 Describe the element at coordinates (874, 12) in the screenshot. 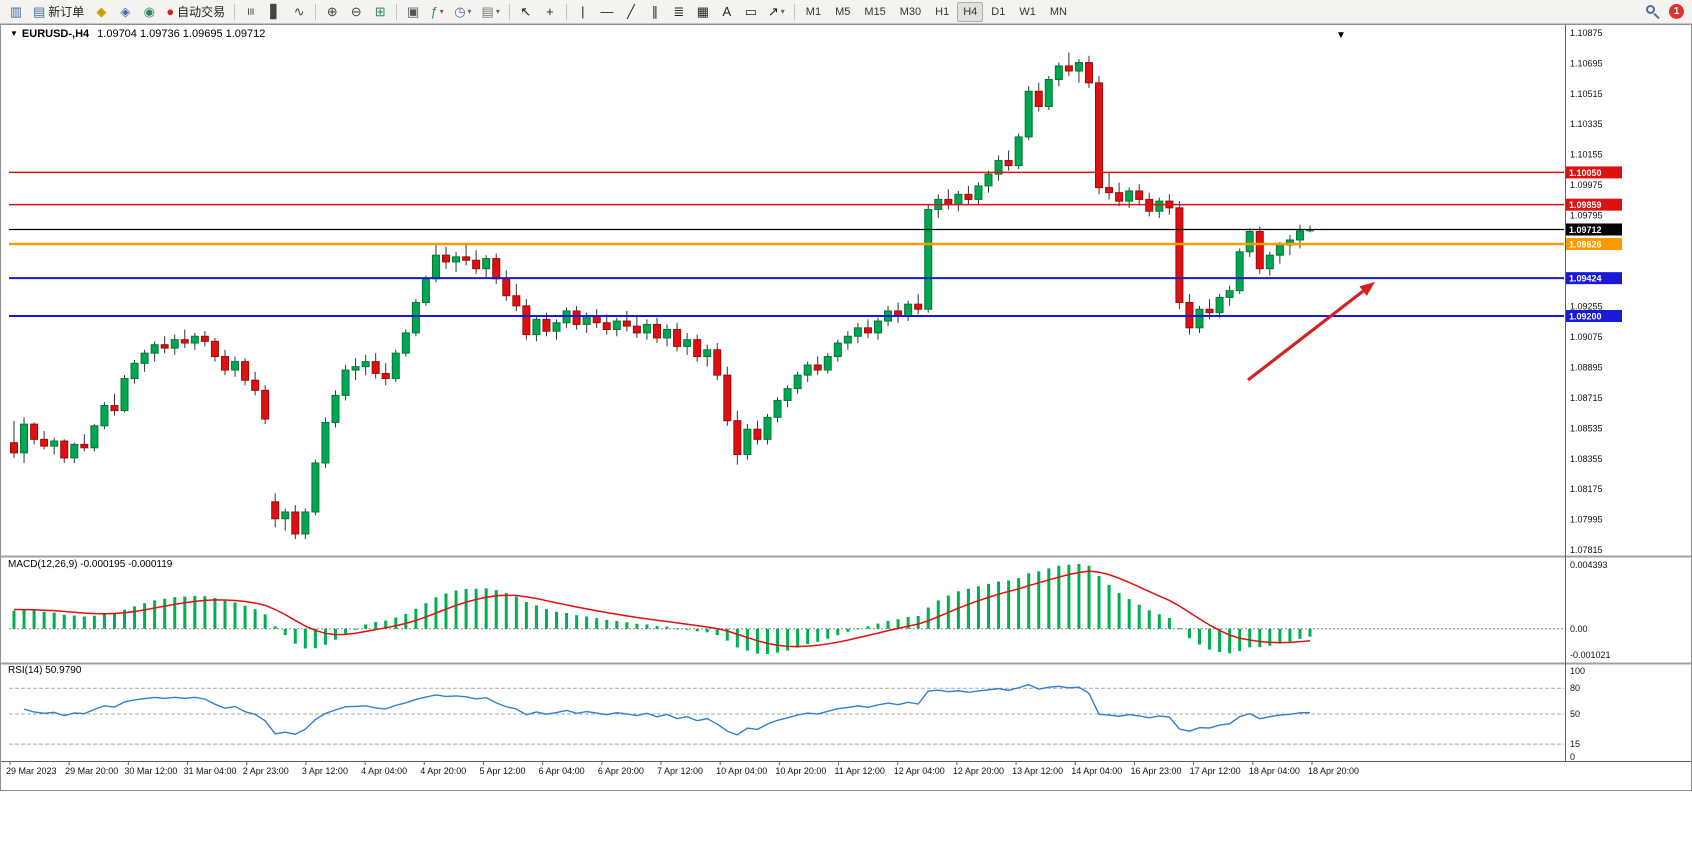

I see `timeframe-m15: M15` at that location.